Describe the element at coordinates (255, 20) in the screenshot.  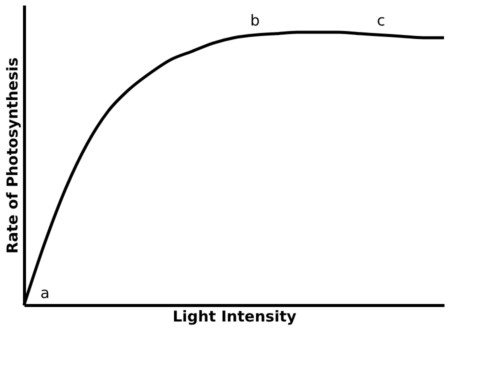
I see `text: b` at that location.